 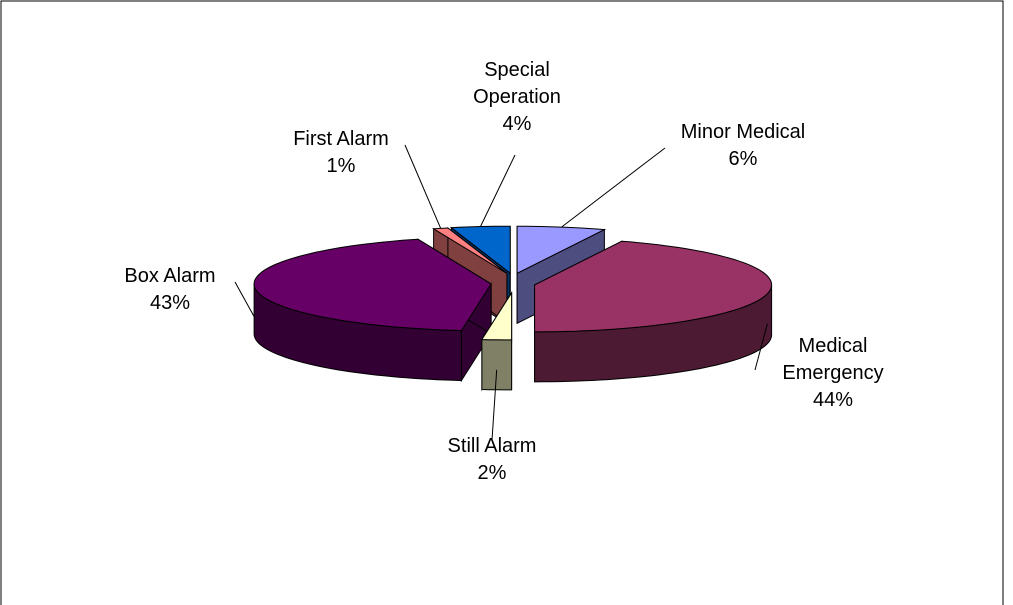 I want to click on data-label-value: 43%, so click(x=170, y=303).